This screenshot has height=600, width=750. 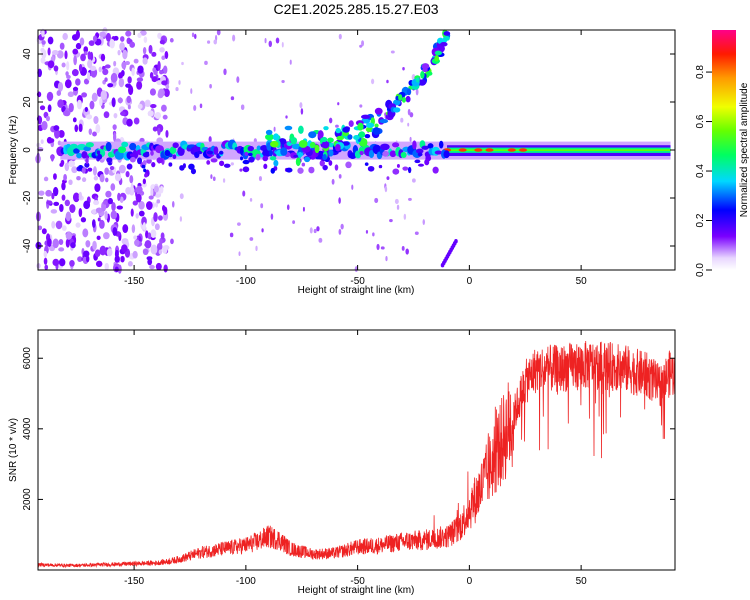 I want to click on snr-x-tick-label: 50, so click(x=582, y=581).